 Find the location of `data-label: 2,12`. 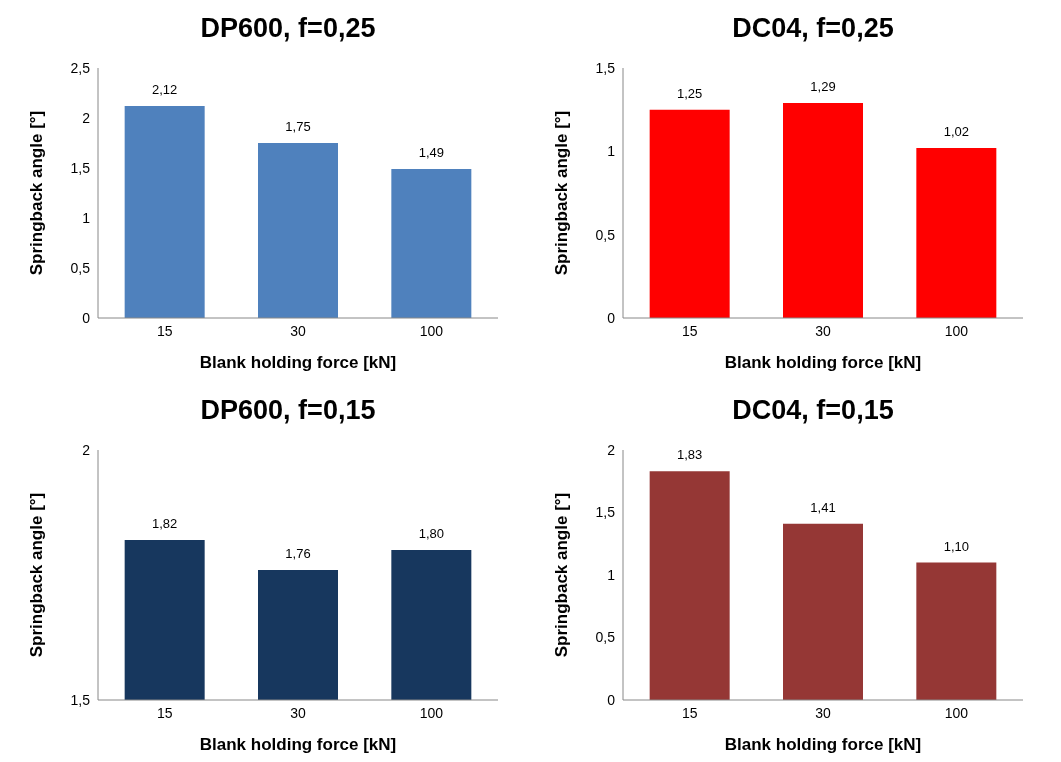

data-label: 2,12 is located at coordinates (165, 89).